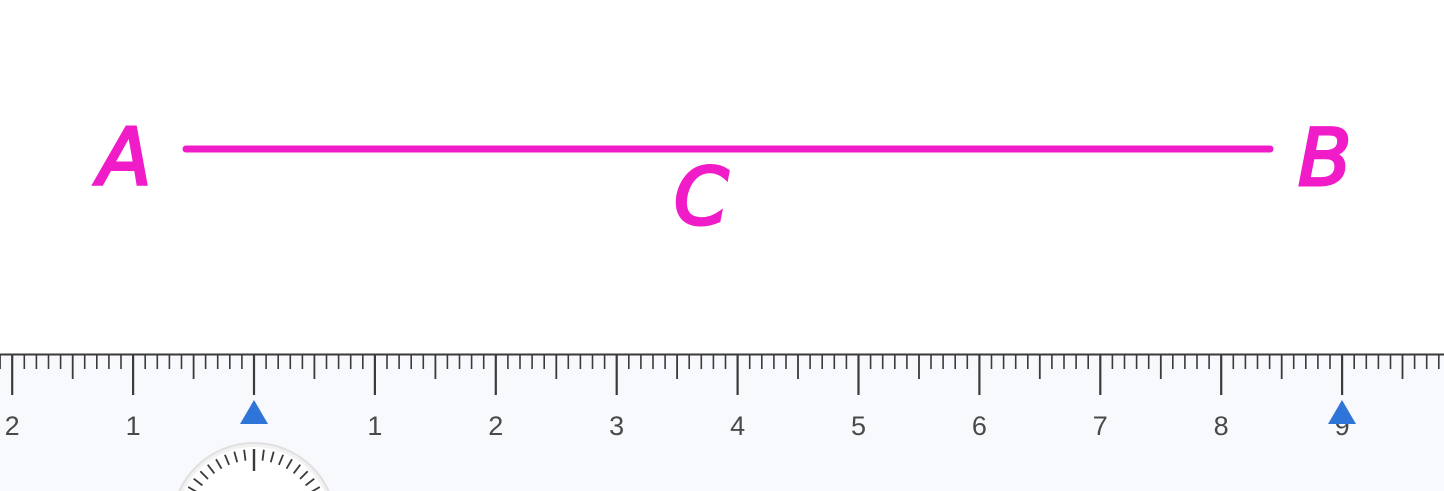 The image size is (1444, 491). I want to click on ruler-number-label: 6, so click(979, 426).